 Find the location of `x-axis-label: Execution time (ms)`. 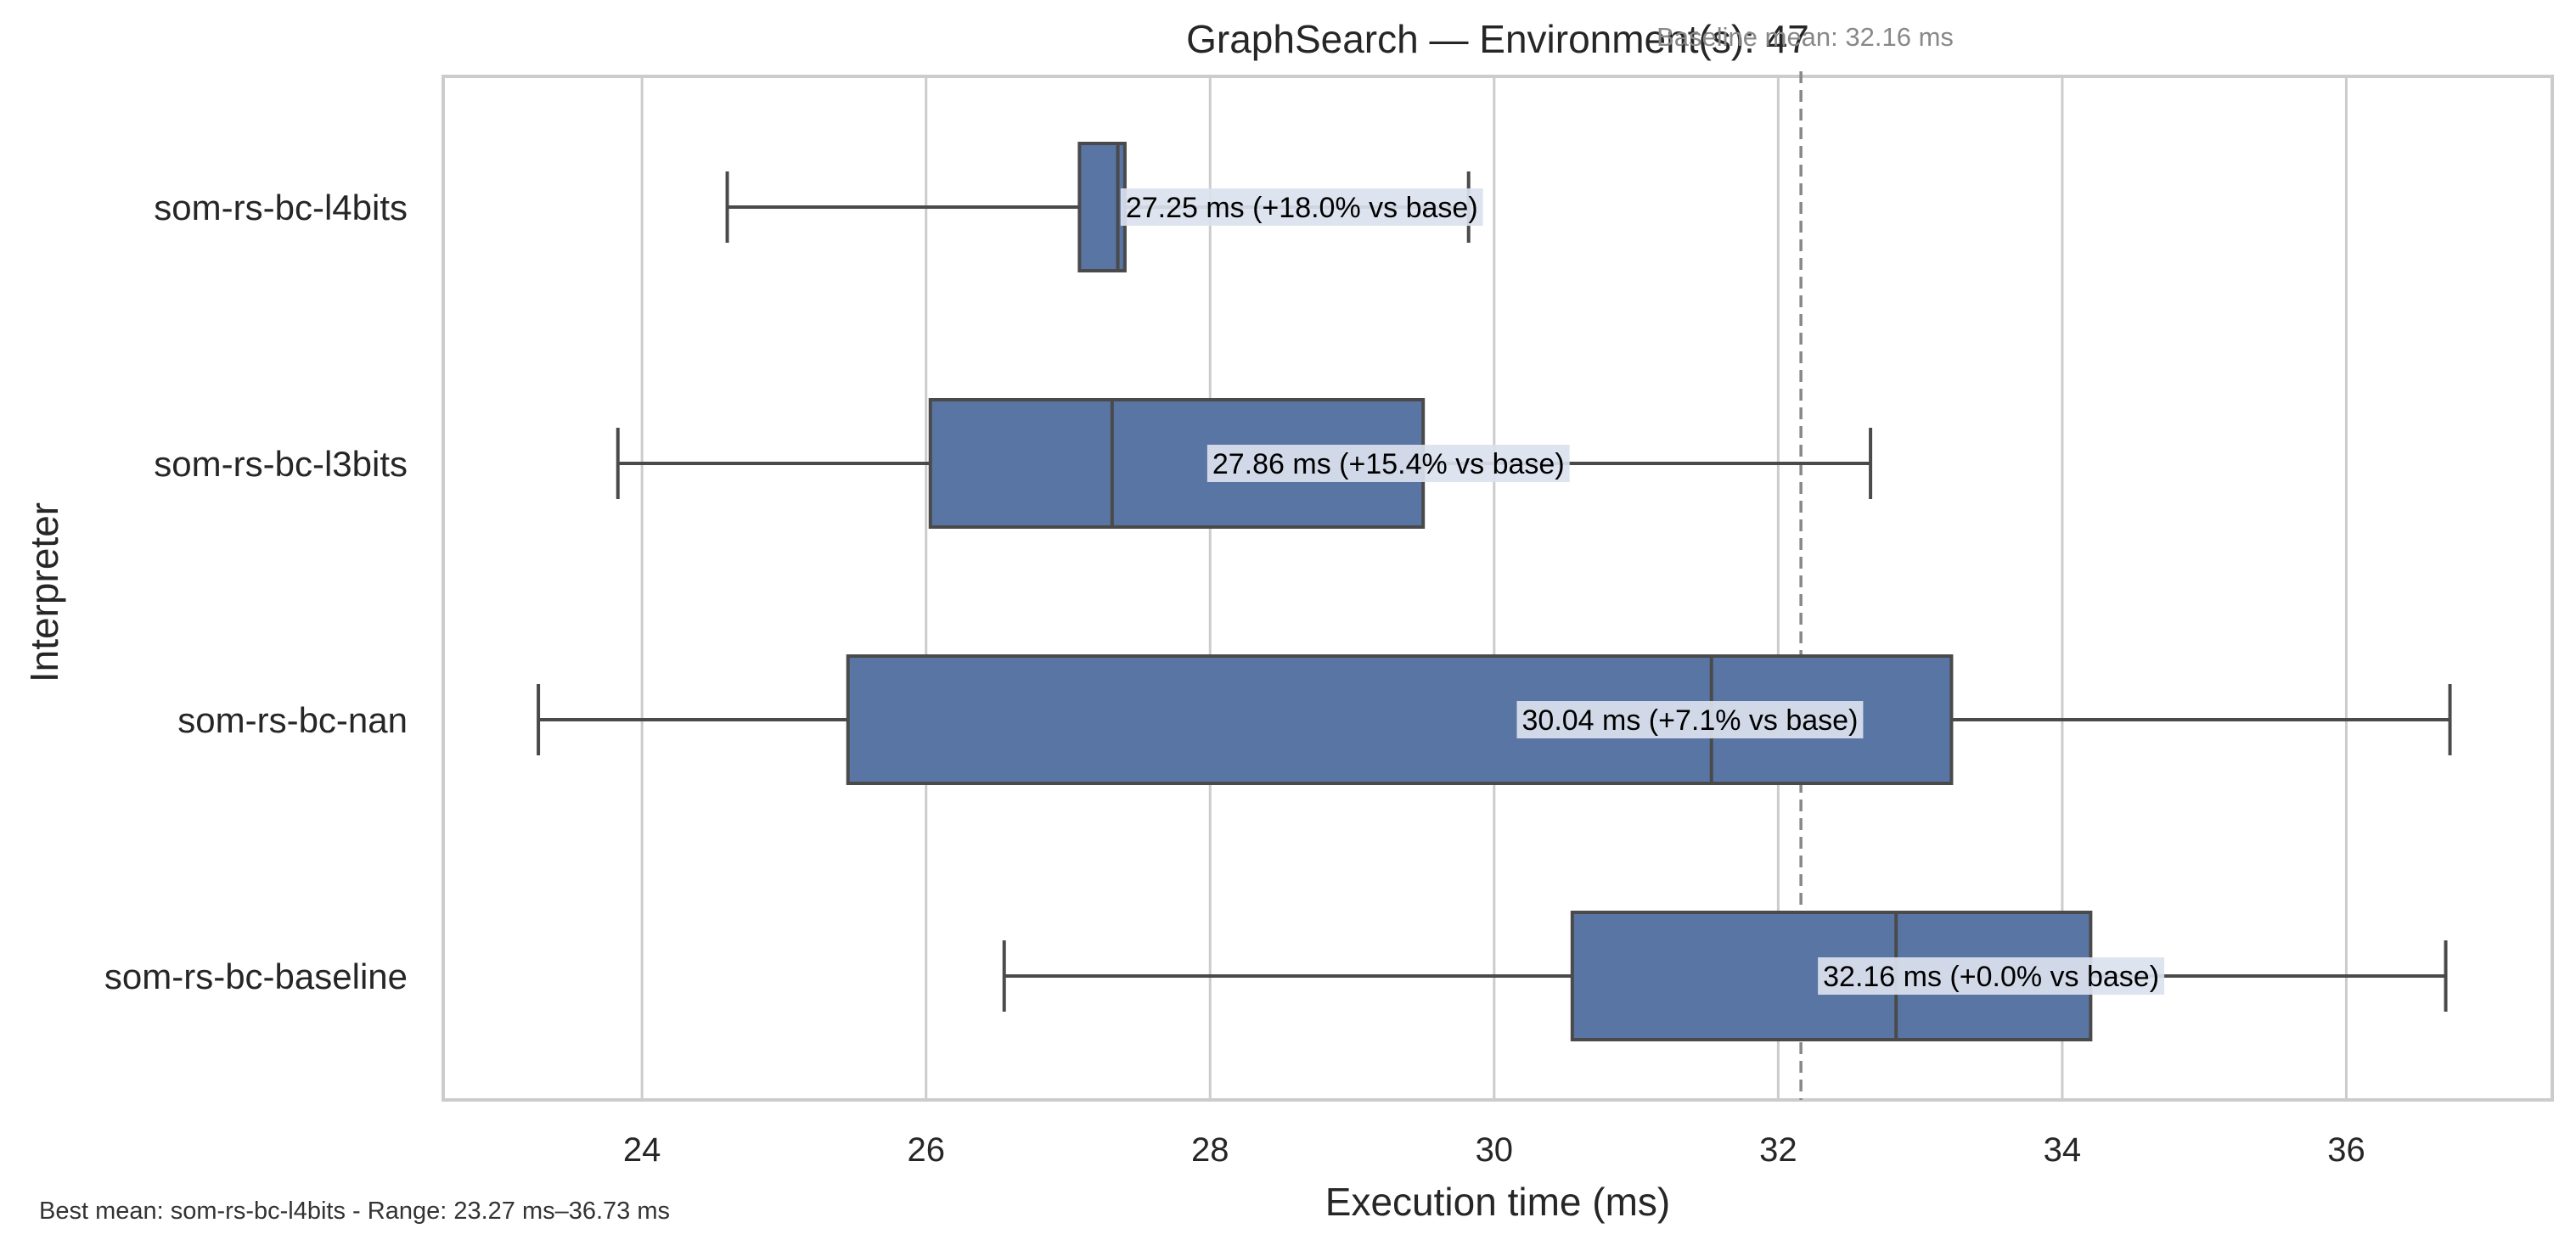

x-axis-label: Execution time (ms) is located at coordinates (1497, 1202).